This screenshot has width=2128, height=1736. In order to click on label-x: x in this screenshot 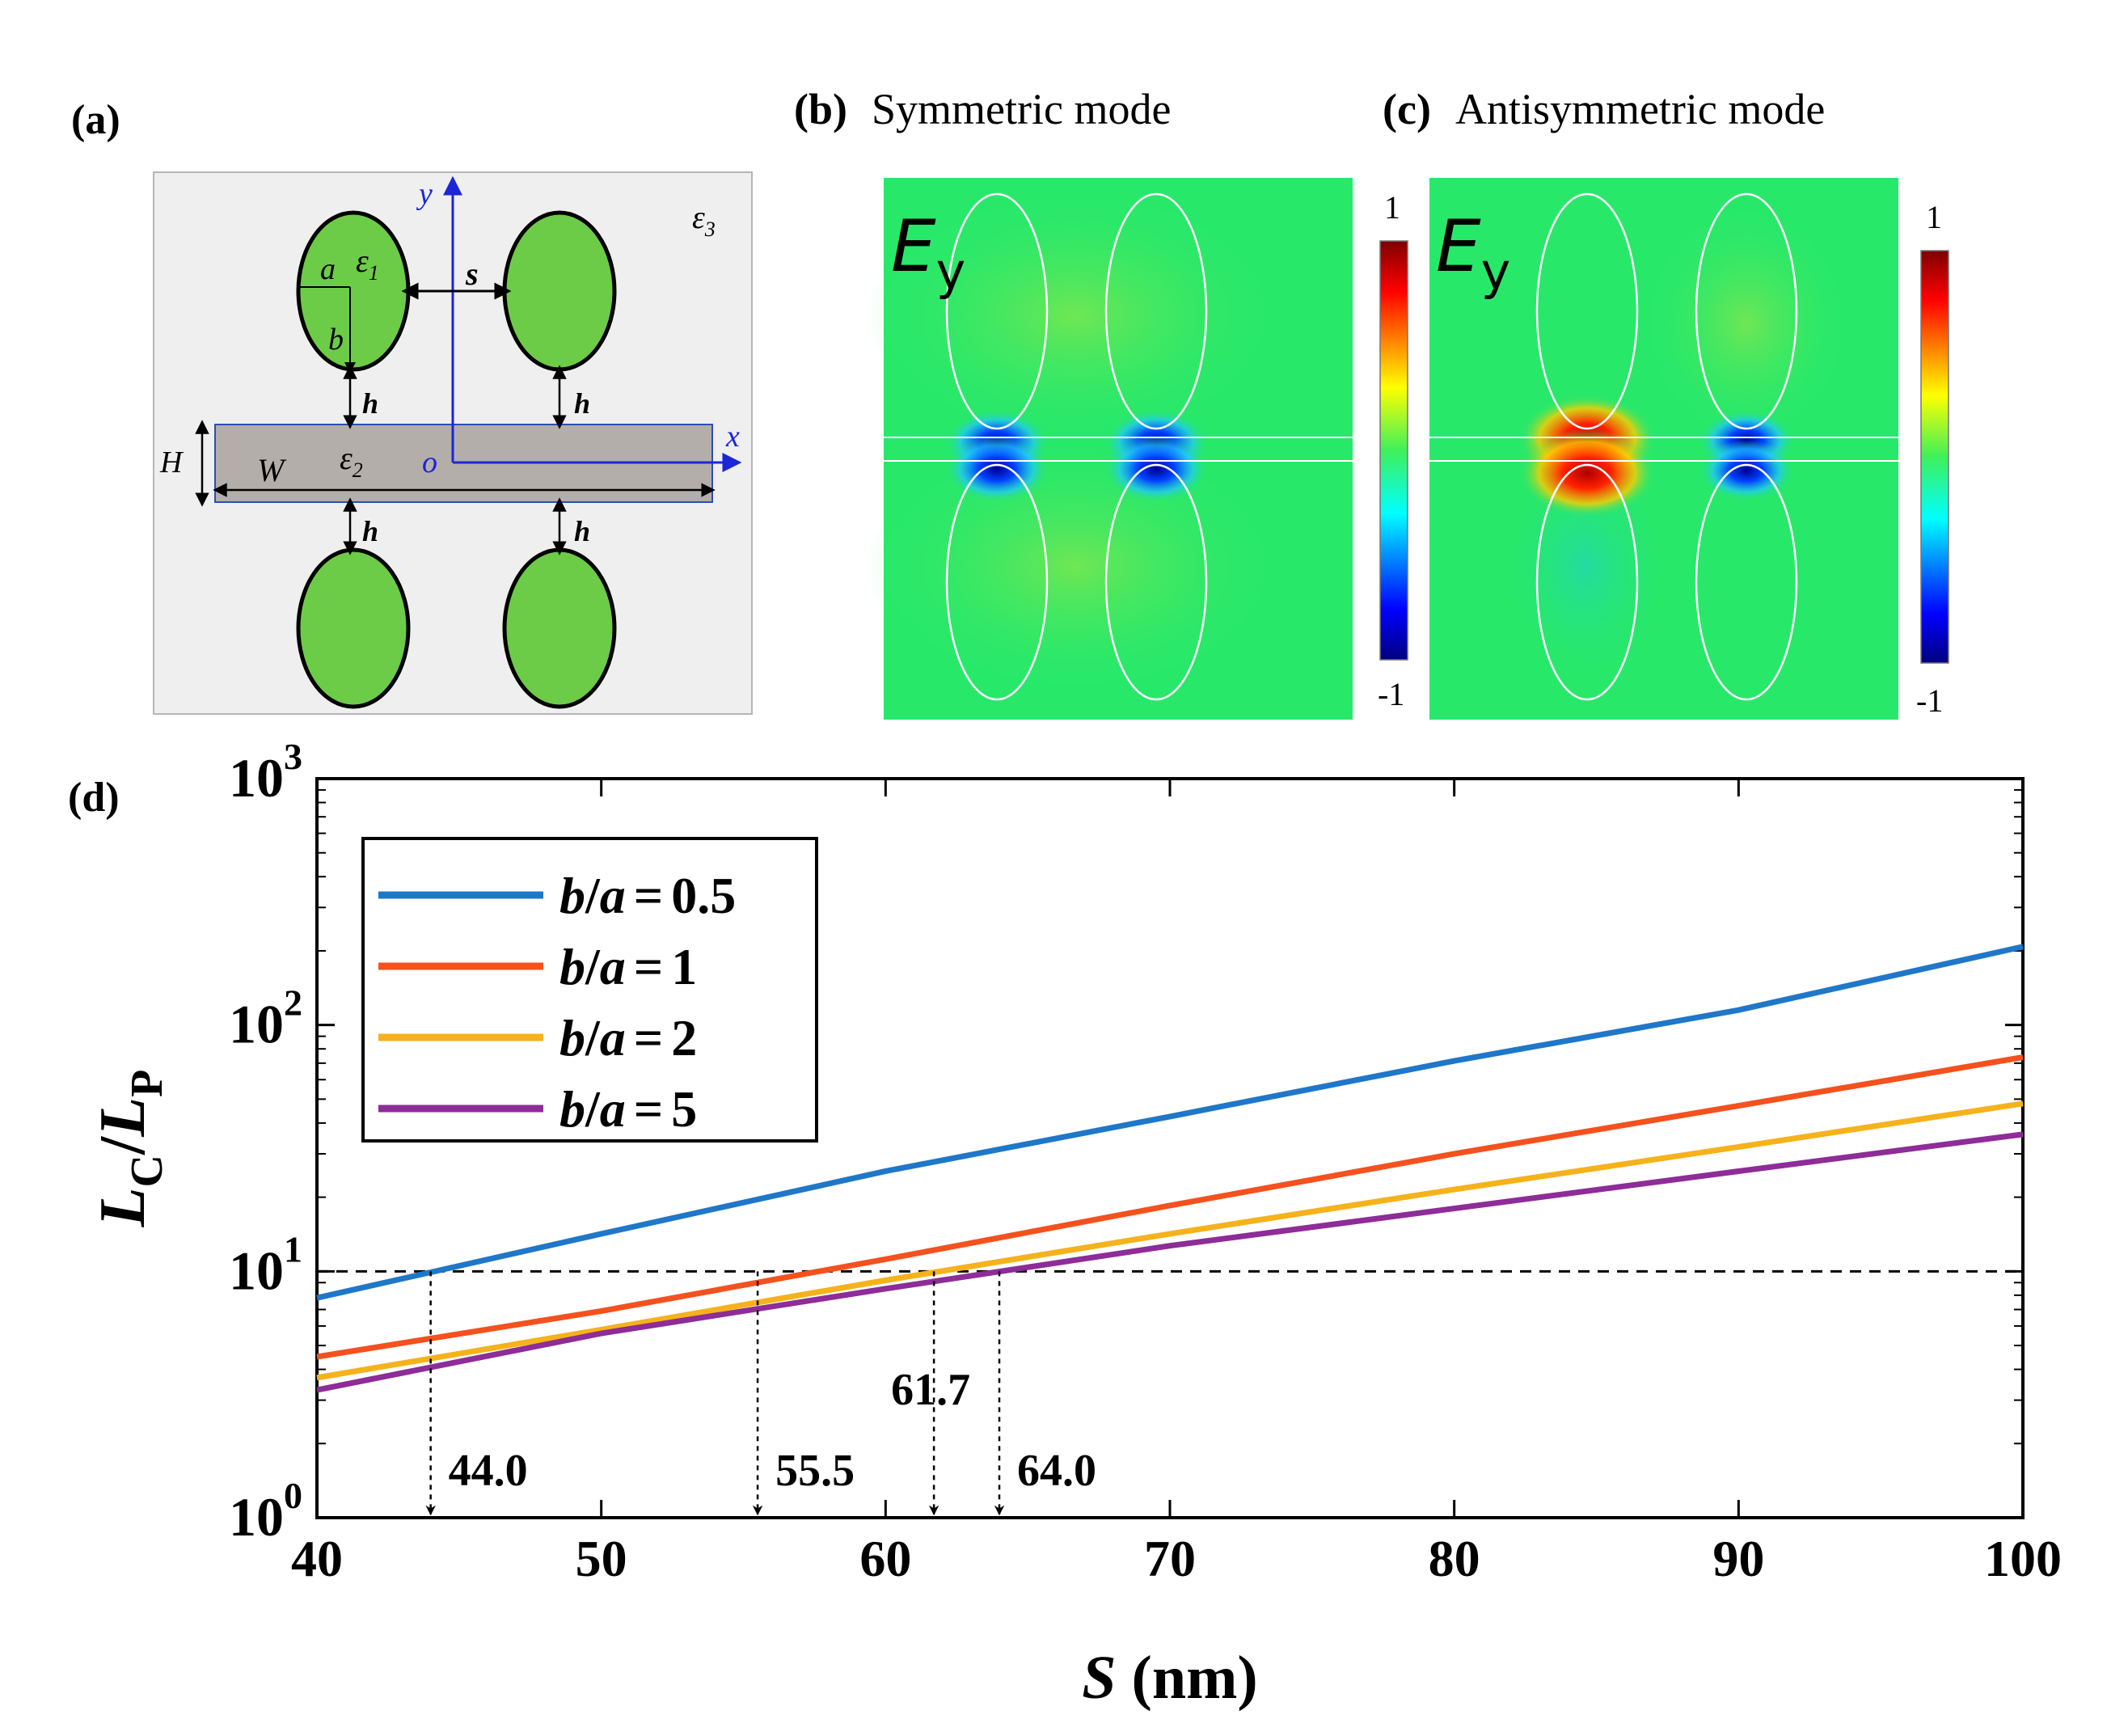, I will do `click(732, 437)`.